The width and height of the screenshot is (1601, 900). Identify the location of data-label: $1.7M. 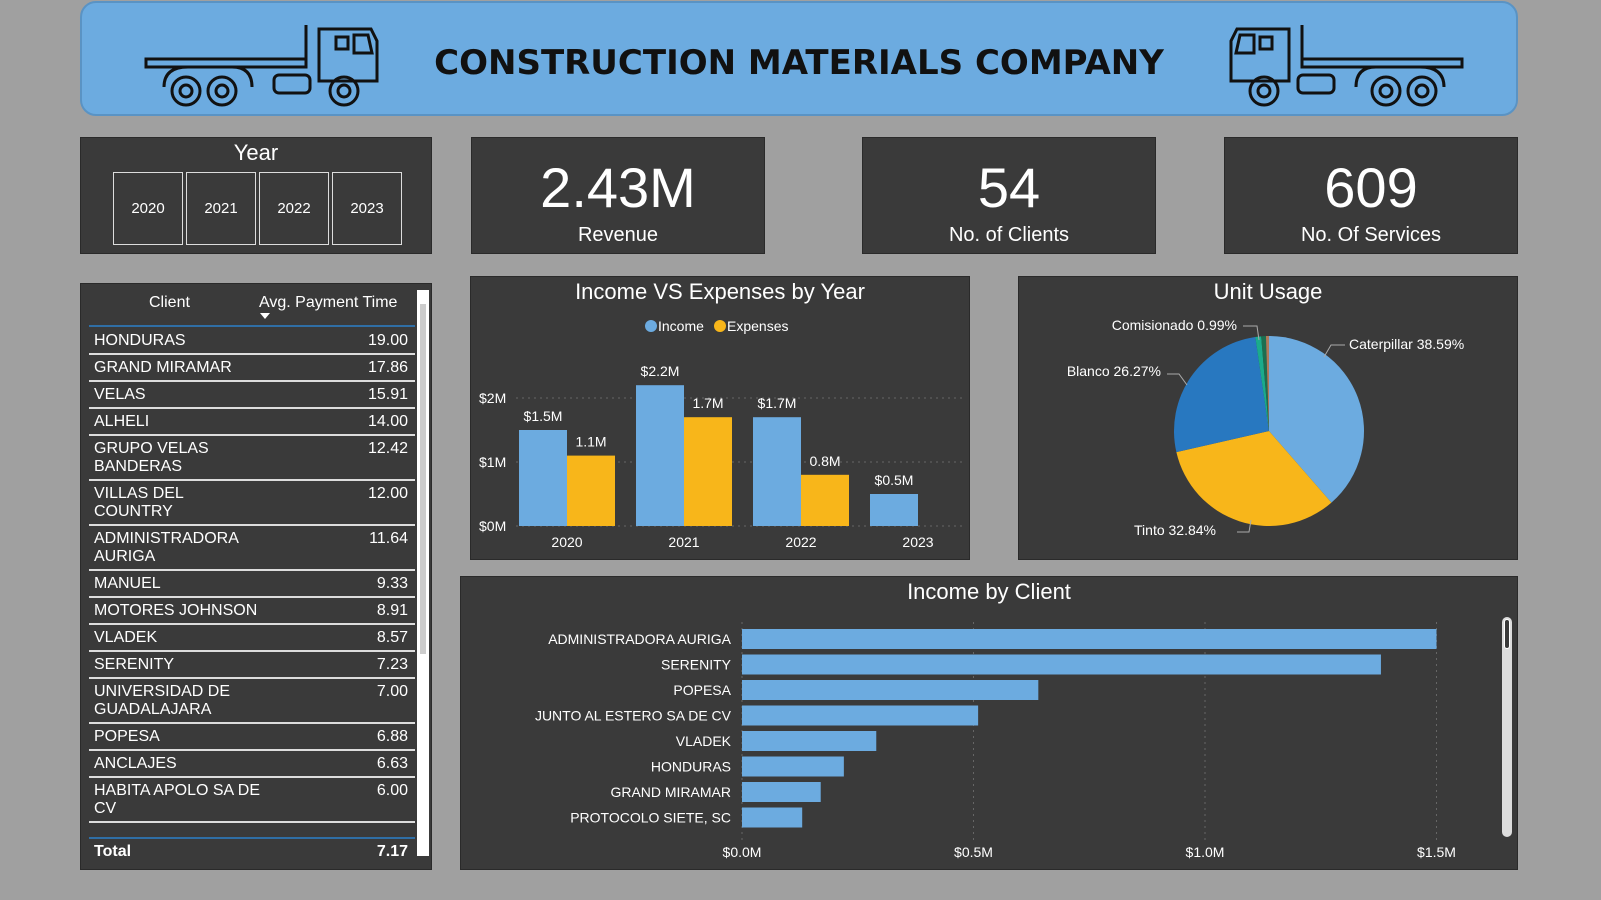
(777, 403).